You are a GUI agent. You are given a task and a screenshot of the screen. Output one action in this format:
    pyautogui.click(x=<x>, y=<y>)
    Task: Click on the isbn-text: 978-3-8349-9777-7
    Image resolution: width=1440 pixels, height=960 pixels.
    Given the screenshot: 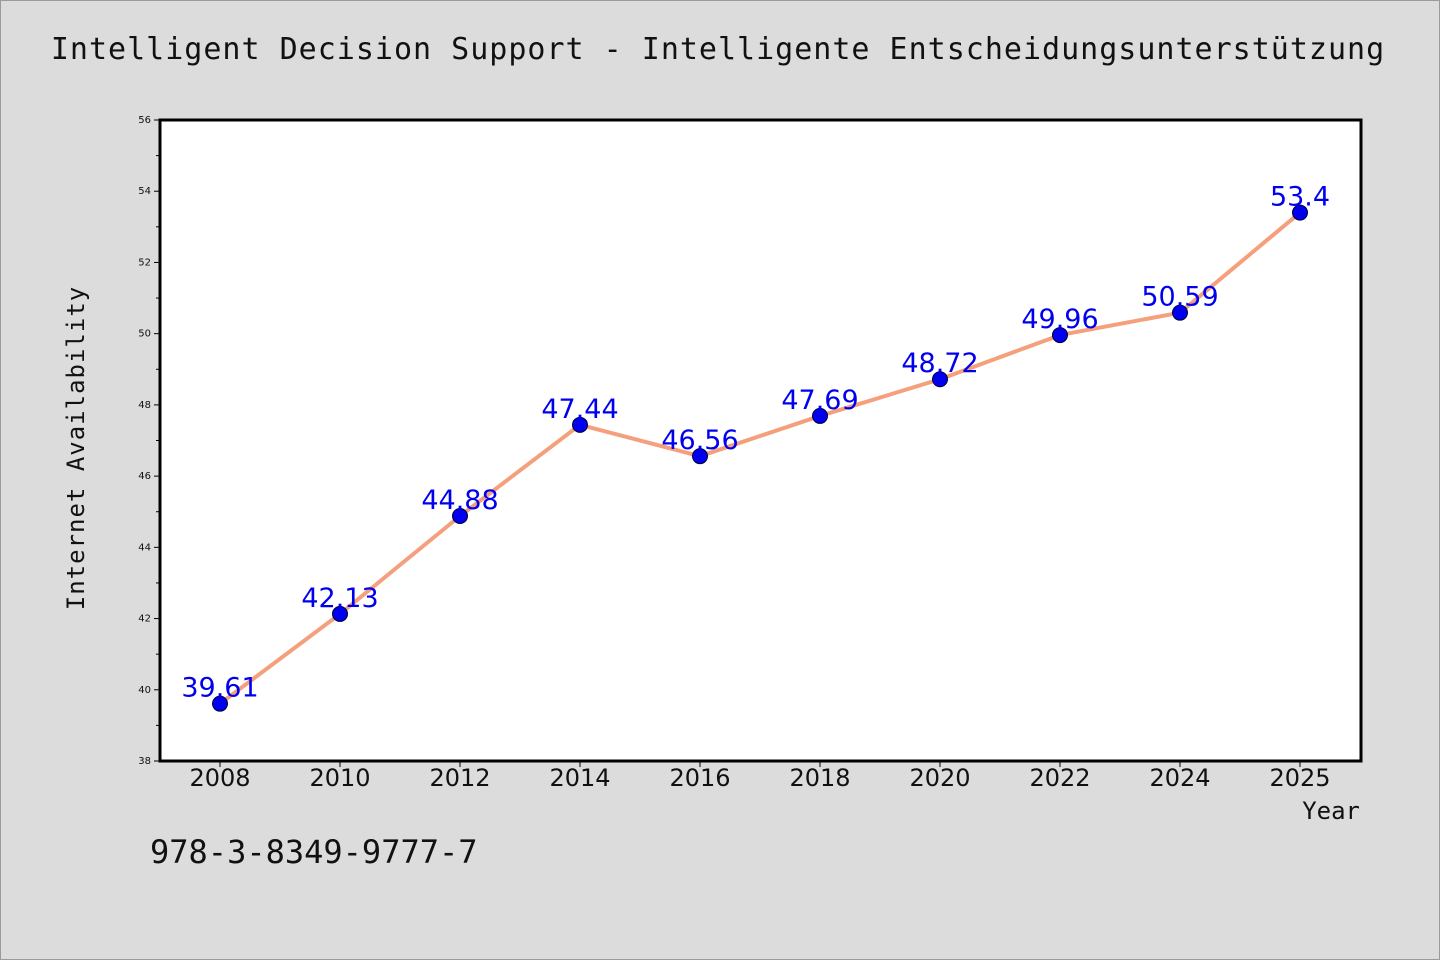 What is the action you would take?
    pyautogui.click(x=314, y=852)
    